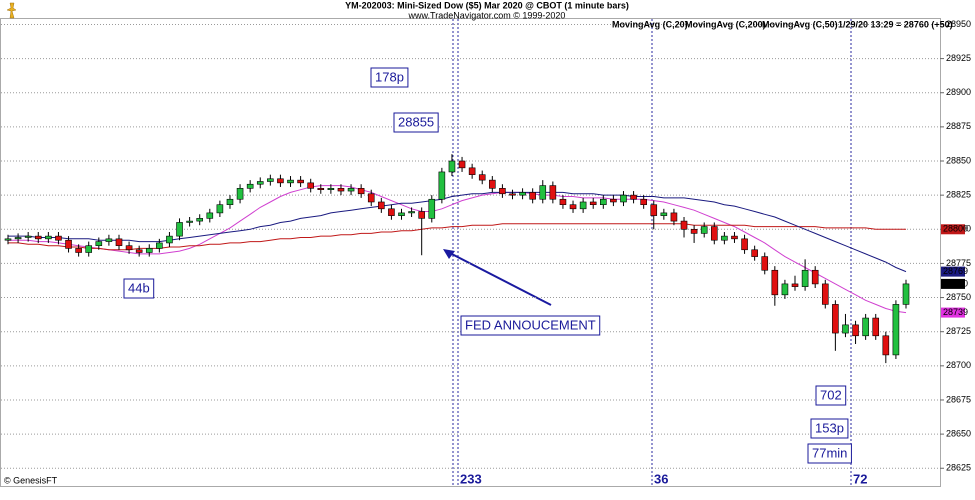 Image resolution: width=975 pixels, height=500 pixels. Describe the element at coordinates (449, 254) in the screenshot. I see `arrow-head` at that location.